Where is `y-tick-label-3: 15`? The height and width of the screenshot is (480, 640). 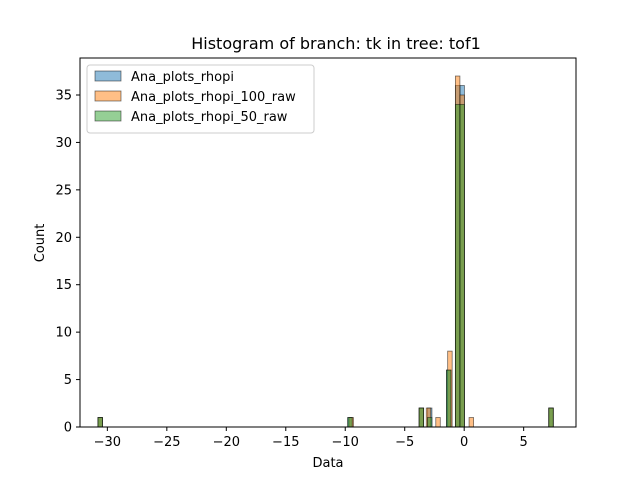
y-tick-label-3: 15 is located at coordinates (63, 285).